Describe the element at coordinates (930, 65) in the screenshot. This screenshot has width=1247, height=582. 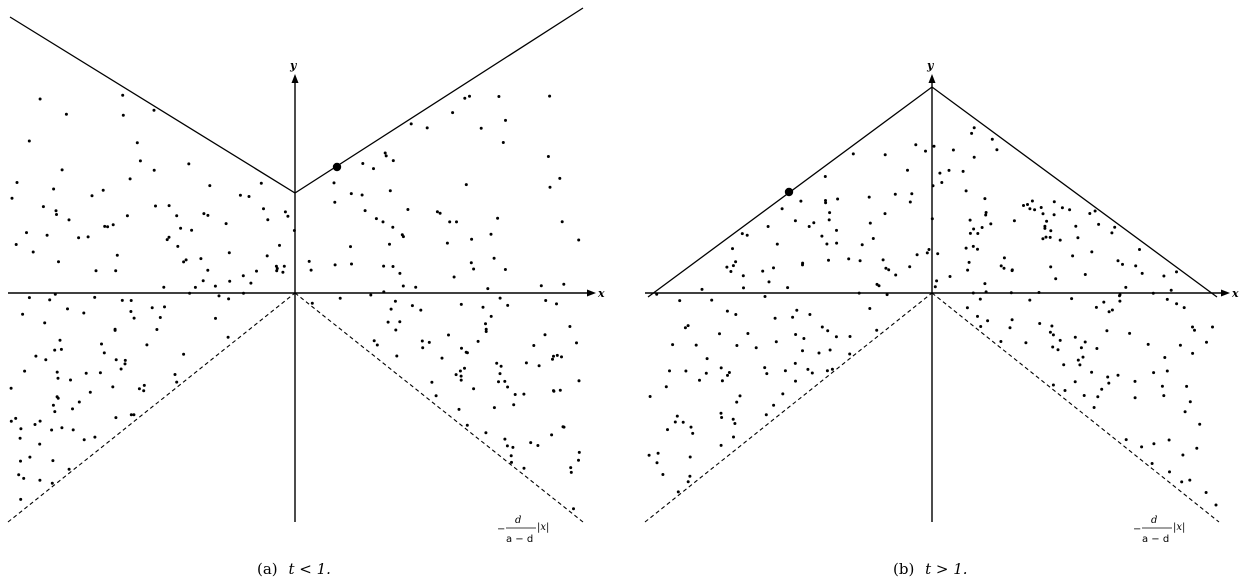
I see `y-axis-label-b: y` at that location.